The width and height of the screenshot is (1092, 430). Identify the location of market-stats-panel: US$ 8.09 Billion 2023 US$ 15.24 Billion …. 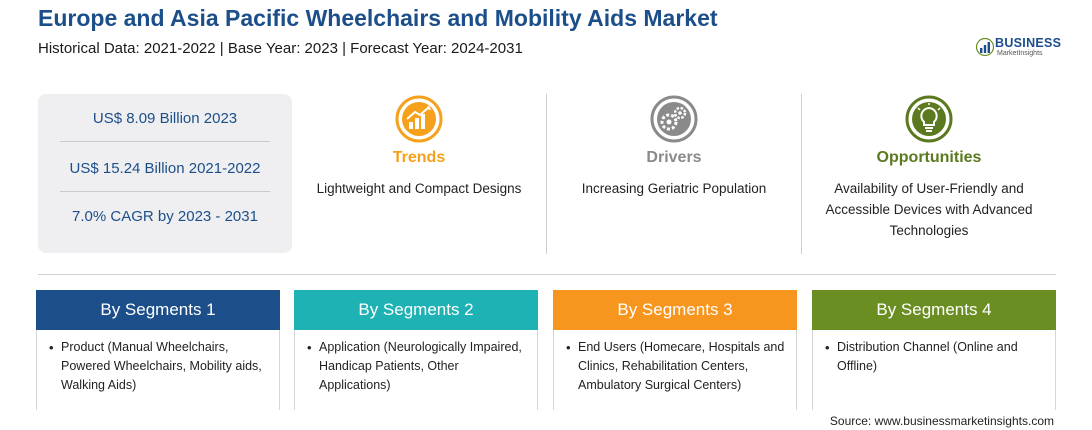
(165, 173).